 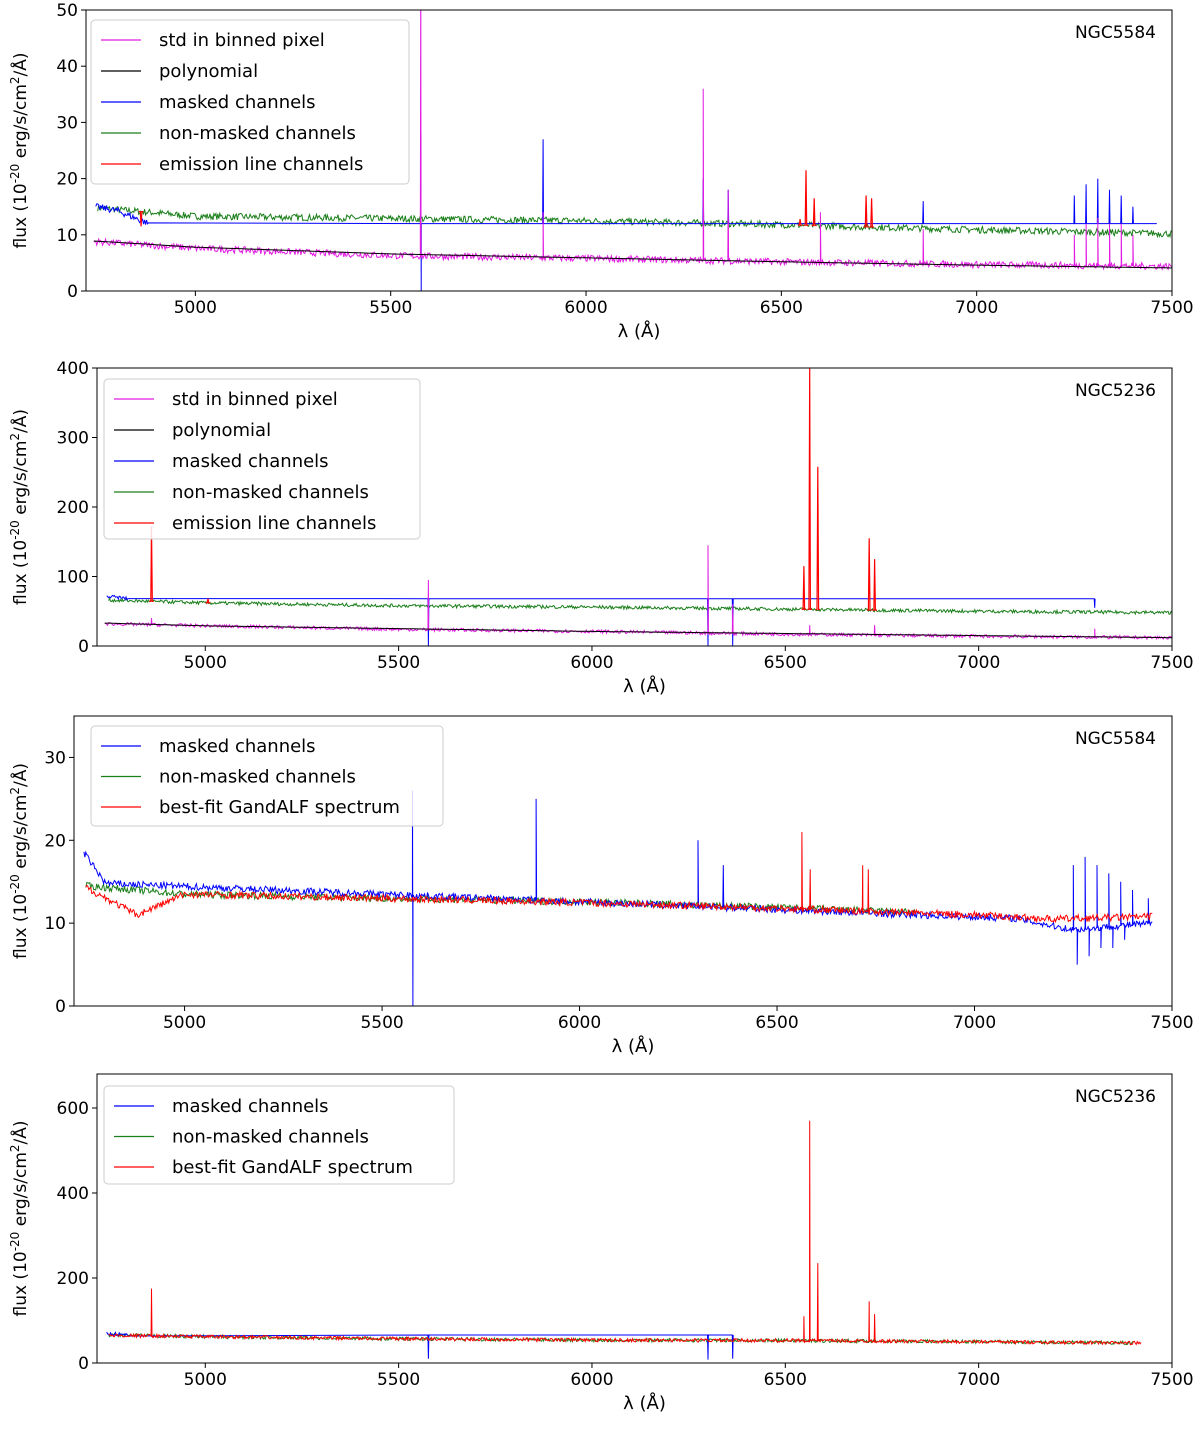 I want to click on y-tick-label: 40, so click(x=67, y=67).